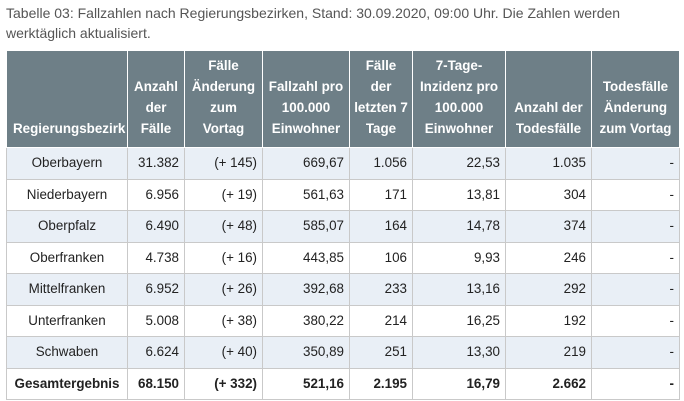  What do you see at coordinates (156, 352) in the screenshot?
I see `cell-anzahl-faelle: 6.624` at bounding box center [156, 352].